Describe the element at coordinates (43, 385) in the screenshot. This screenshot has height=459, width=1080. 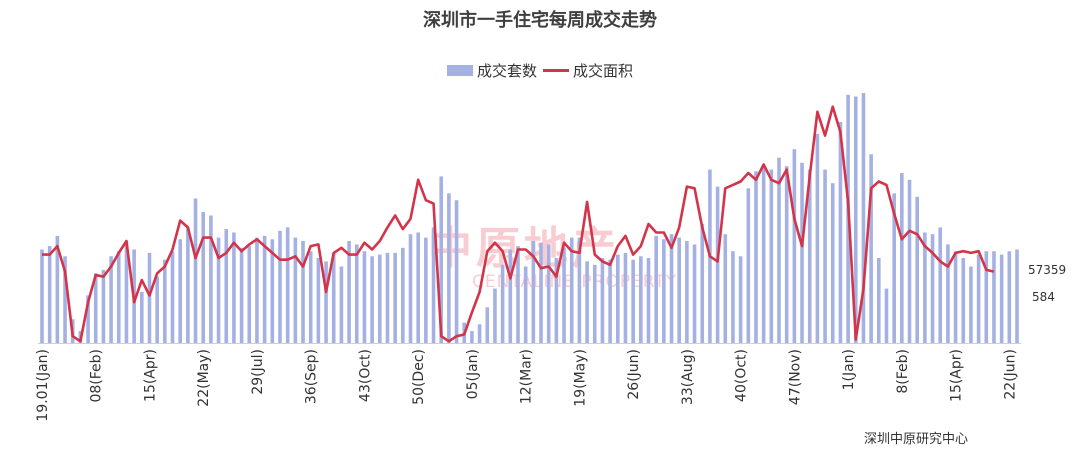
I see `x-tick-label: 19.01(Jan)` at that location.